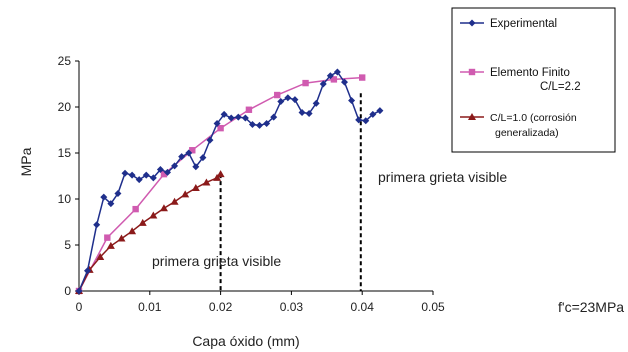 This screenshot has width=628, height=352. What do you see at coordinates (65, 153) in the screenshot?
I see `y-tick-label: 15` at bounding box center [65, 153].